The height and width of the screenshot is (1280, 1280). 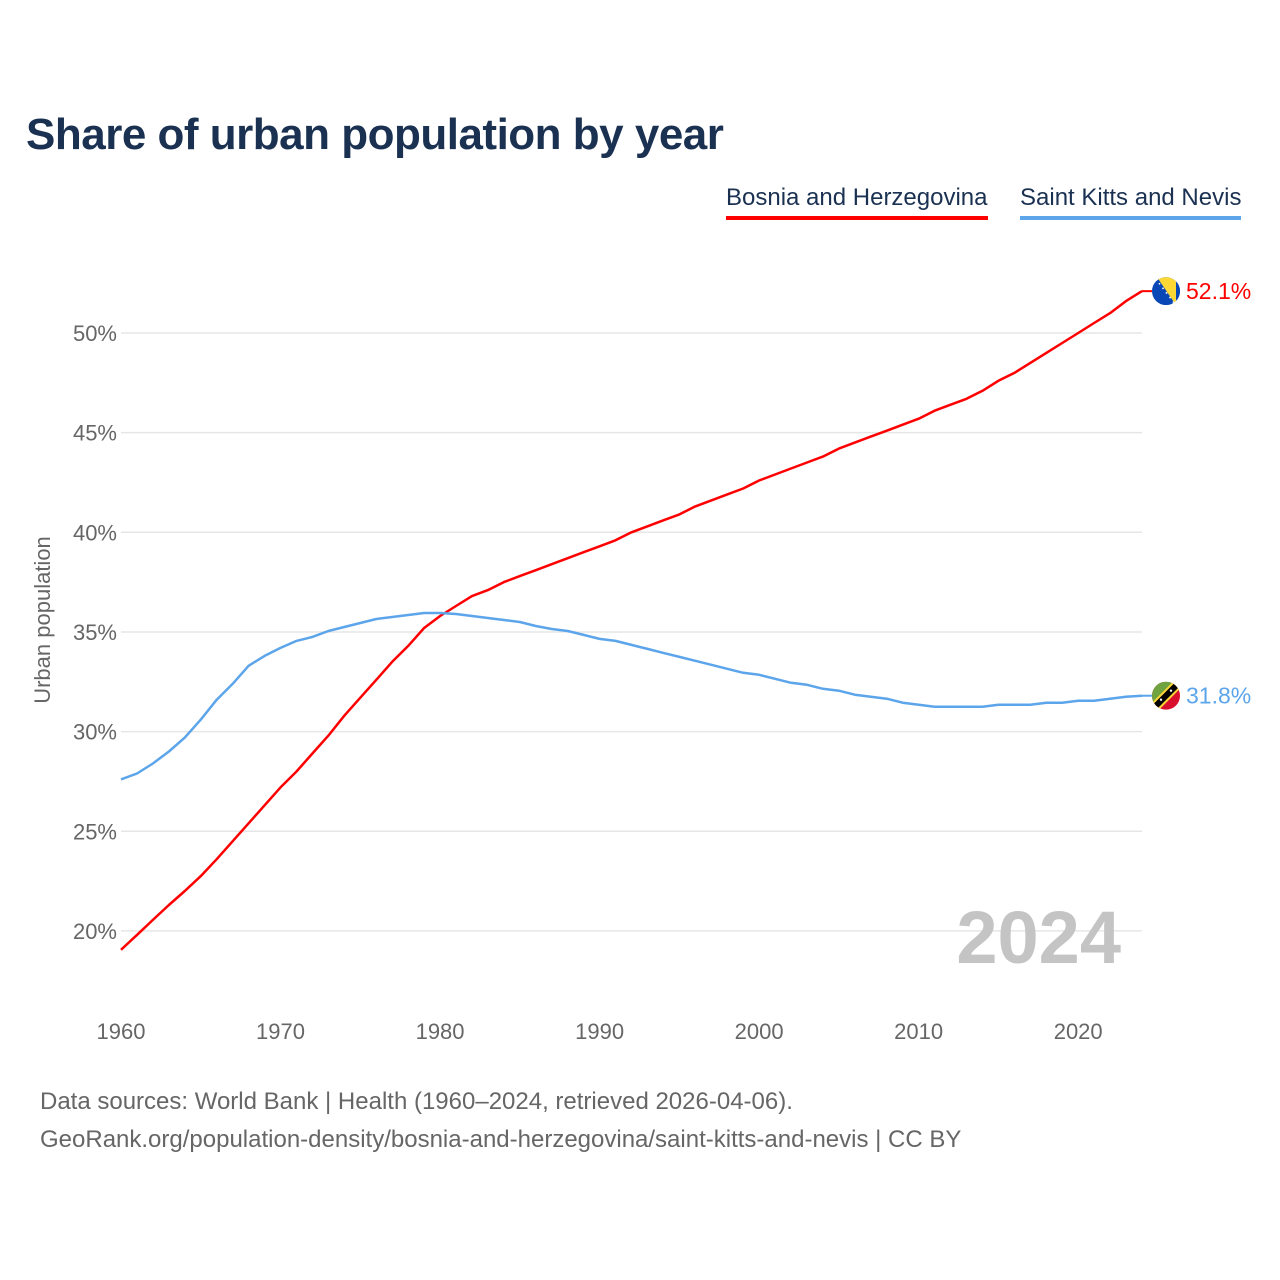 What do you see at coordinates (95, 433) in the screenshot?
I see `y-tick-label: 45%` at bounding box center [95, 433].